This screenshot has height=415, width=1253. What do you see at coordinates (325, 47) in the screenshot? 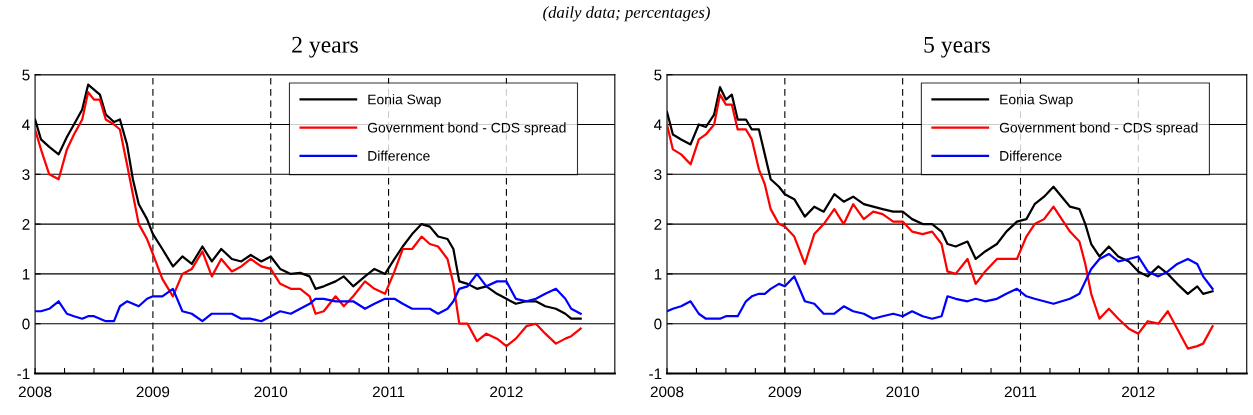
I see `chart-title: 2 years` at bounding box center [325, 47].